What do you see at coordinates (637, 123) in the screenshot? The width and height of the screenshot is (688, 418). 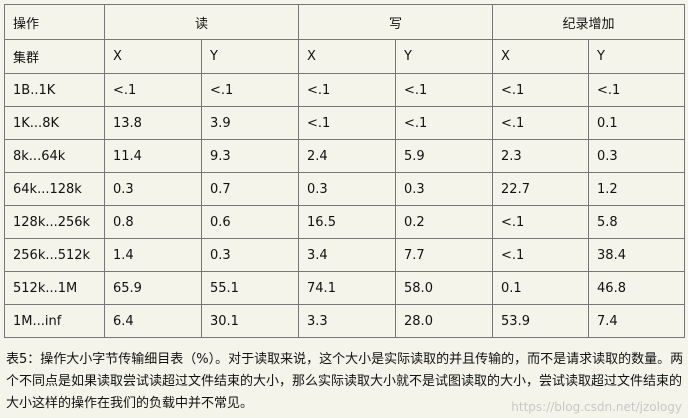 I see `cell-append-y: 0.1` at bounding box center [637, 123].